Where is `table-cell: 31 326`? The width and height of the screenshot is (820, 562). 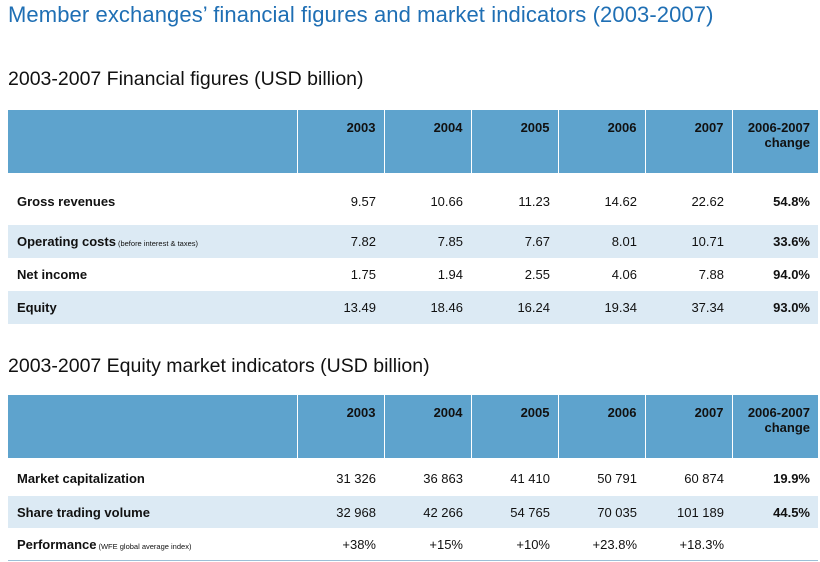
table-cell: 31 326 is located at coordinates (356, 478).